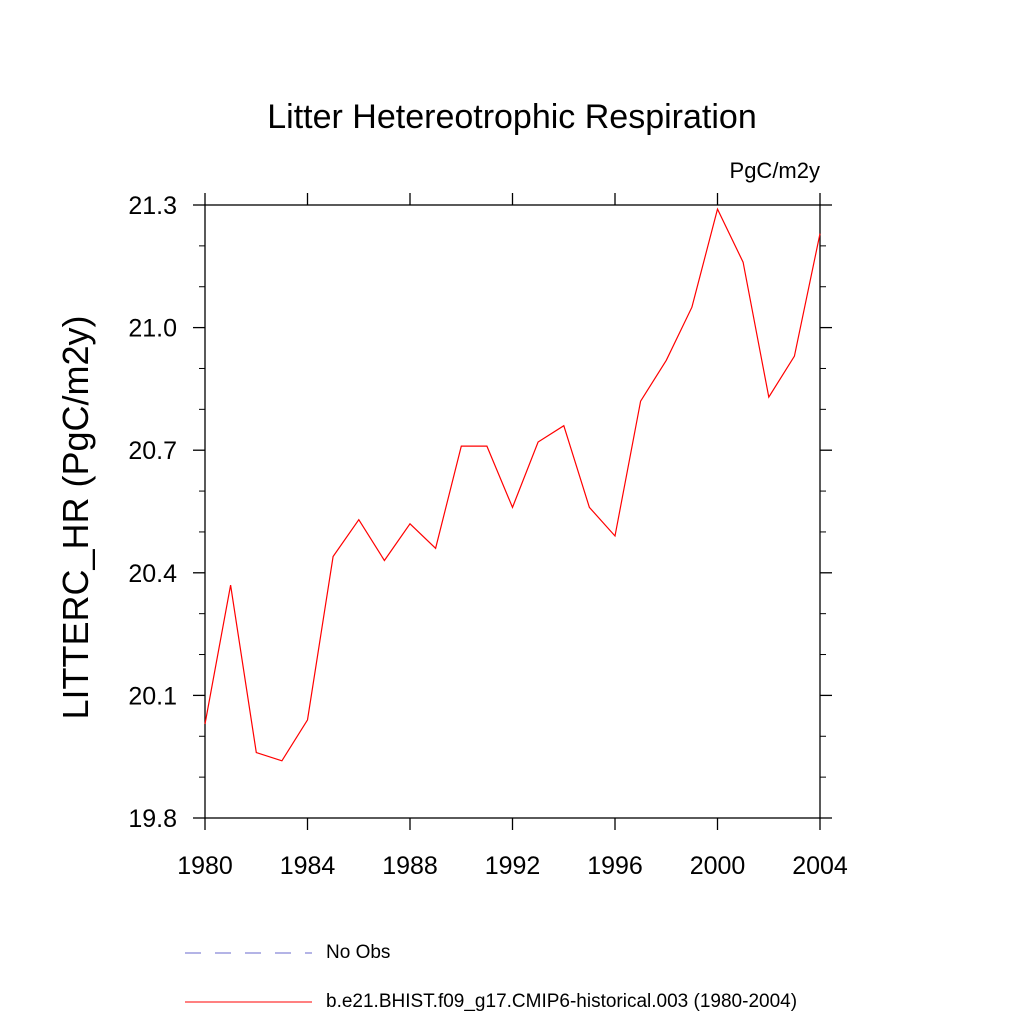 The image size is (1024, 1024). I want to click on y-tick-label: 21.0, so click(152, 329).